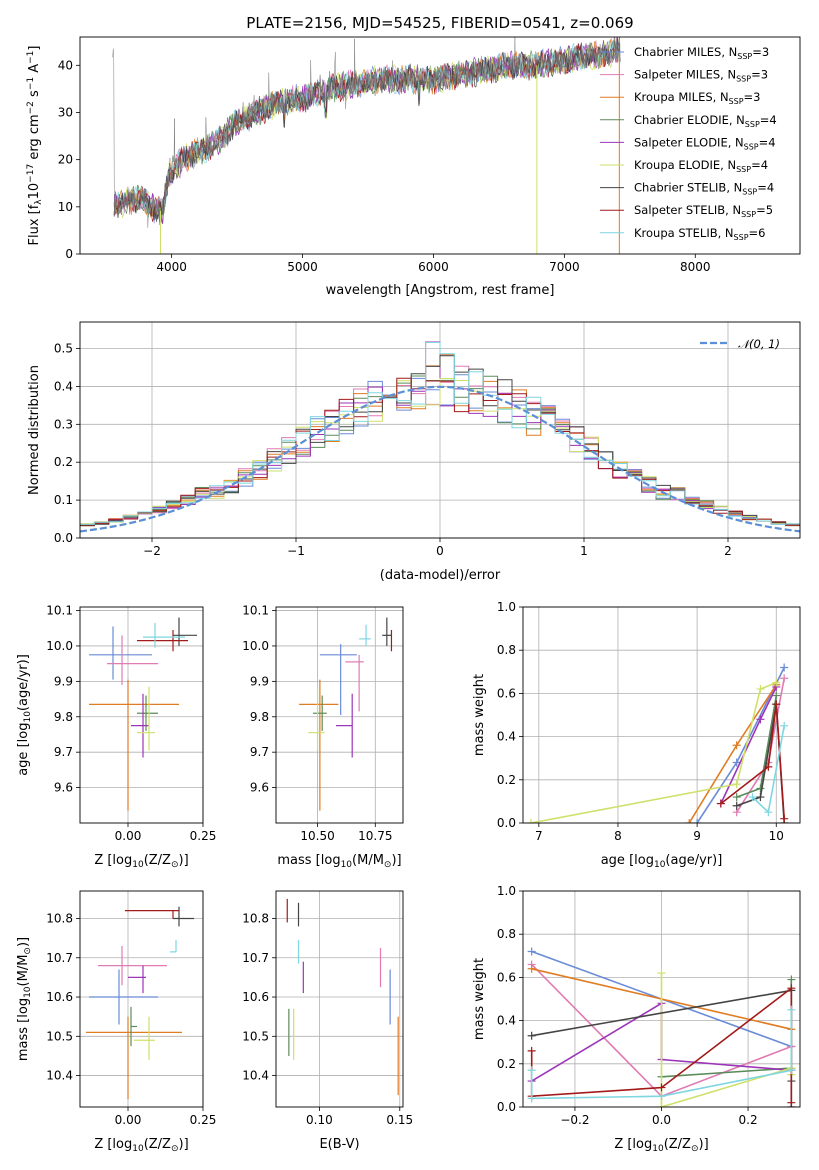  What do you see at coordinates (63, 538) in the screenshot?
I see `y-tick-label: 0.0` at bounding box center [63, 538].